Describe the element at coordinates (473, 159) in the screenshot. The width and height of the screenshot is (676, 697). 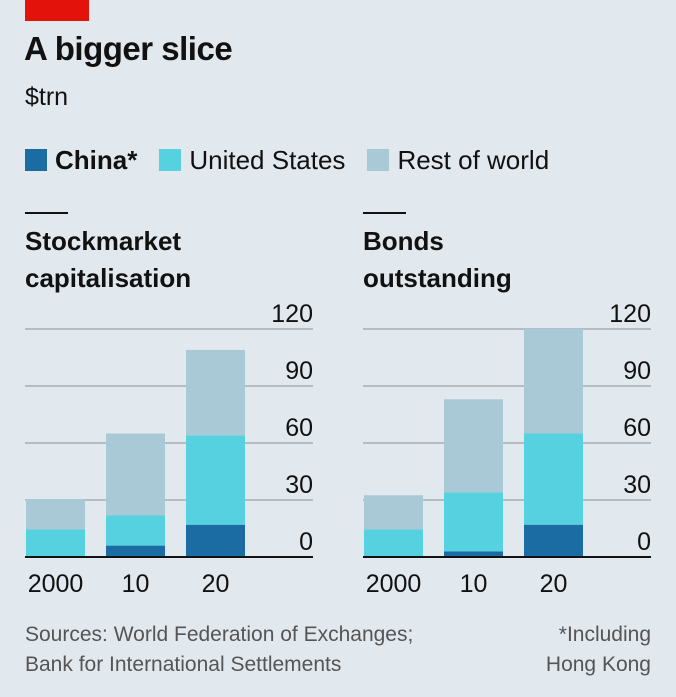
I see `legend-label-rest-of-world: Rest of world` at that location.